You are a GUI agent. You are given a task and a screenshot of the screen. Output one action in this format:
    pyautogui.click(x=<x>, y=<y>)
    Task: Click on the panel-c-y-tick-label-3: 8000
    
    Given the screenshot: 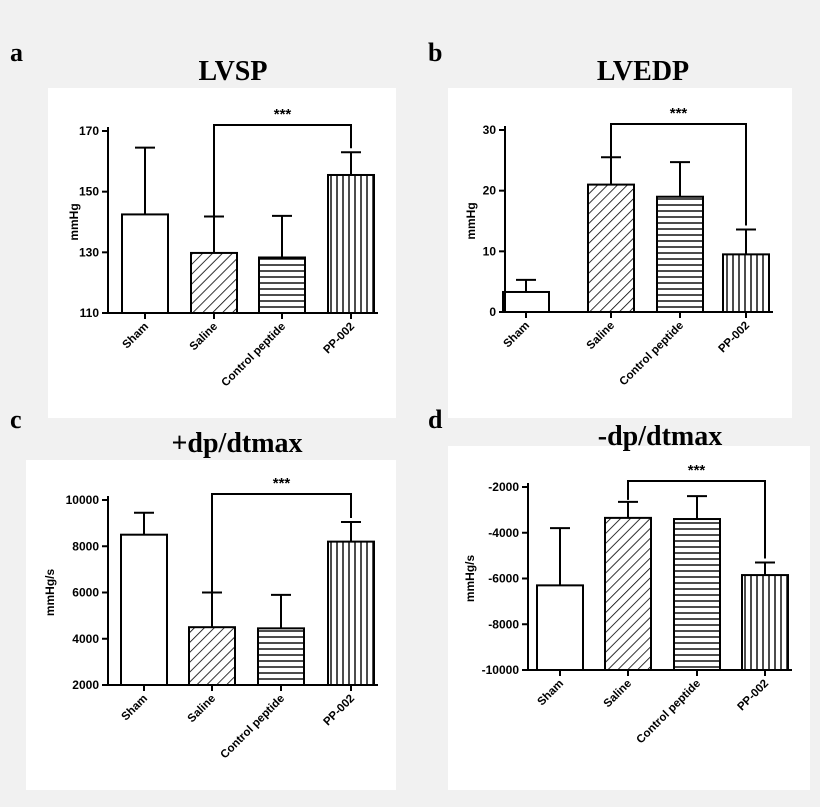 What is the action you would take?
    pyautogui.click(x=85, y=546)
    